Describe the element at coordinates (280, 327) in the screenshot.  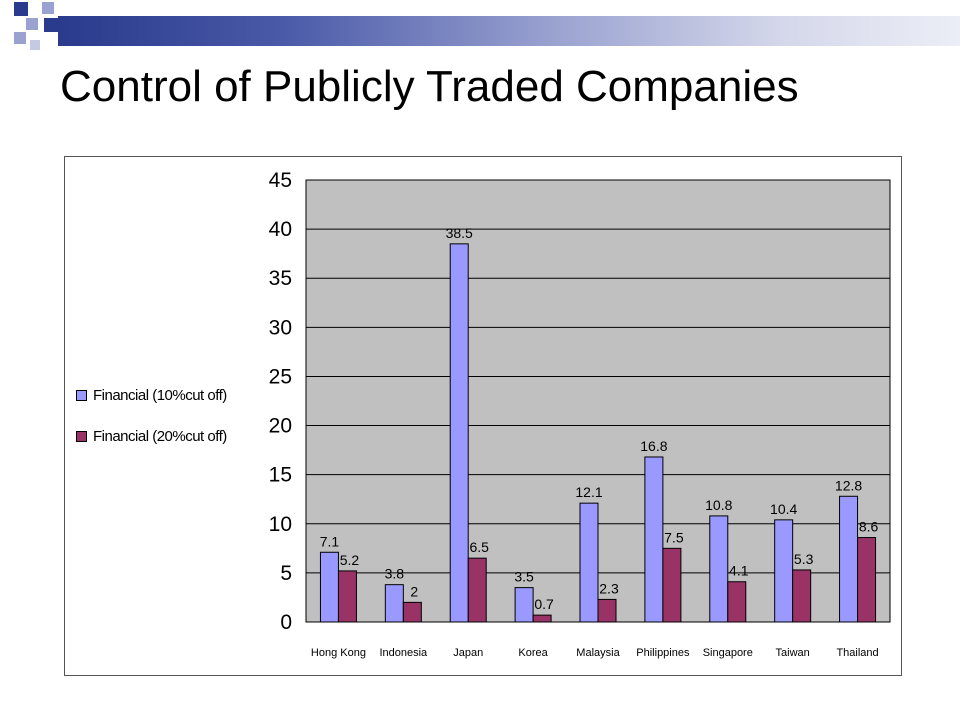
I see `y-tick-label: 30` at that location.